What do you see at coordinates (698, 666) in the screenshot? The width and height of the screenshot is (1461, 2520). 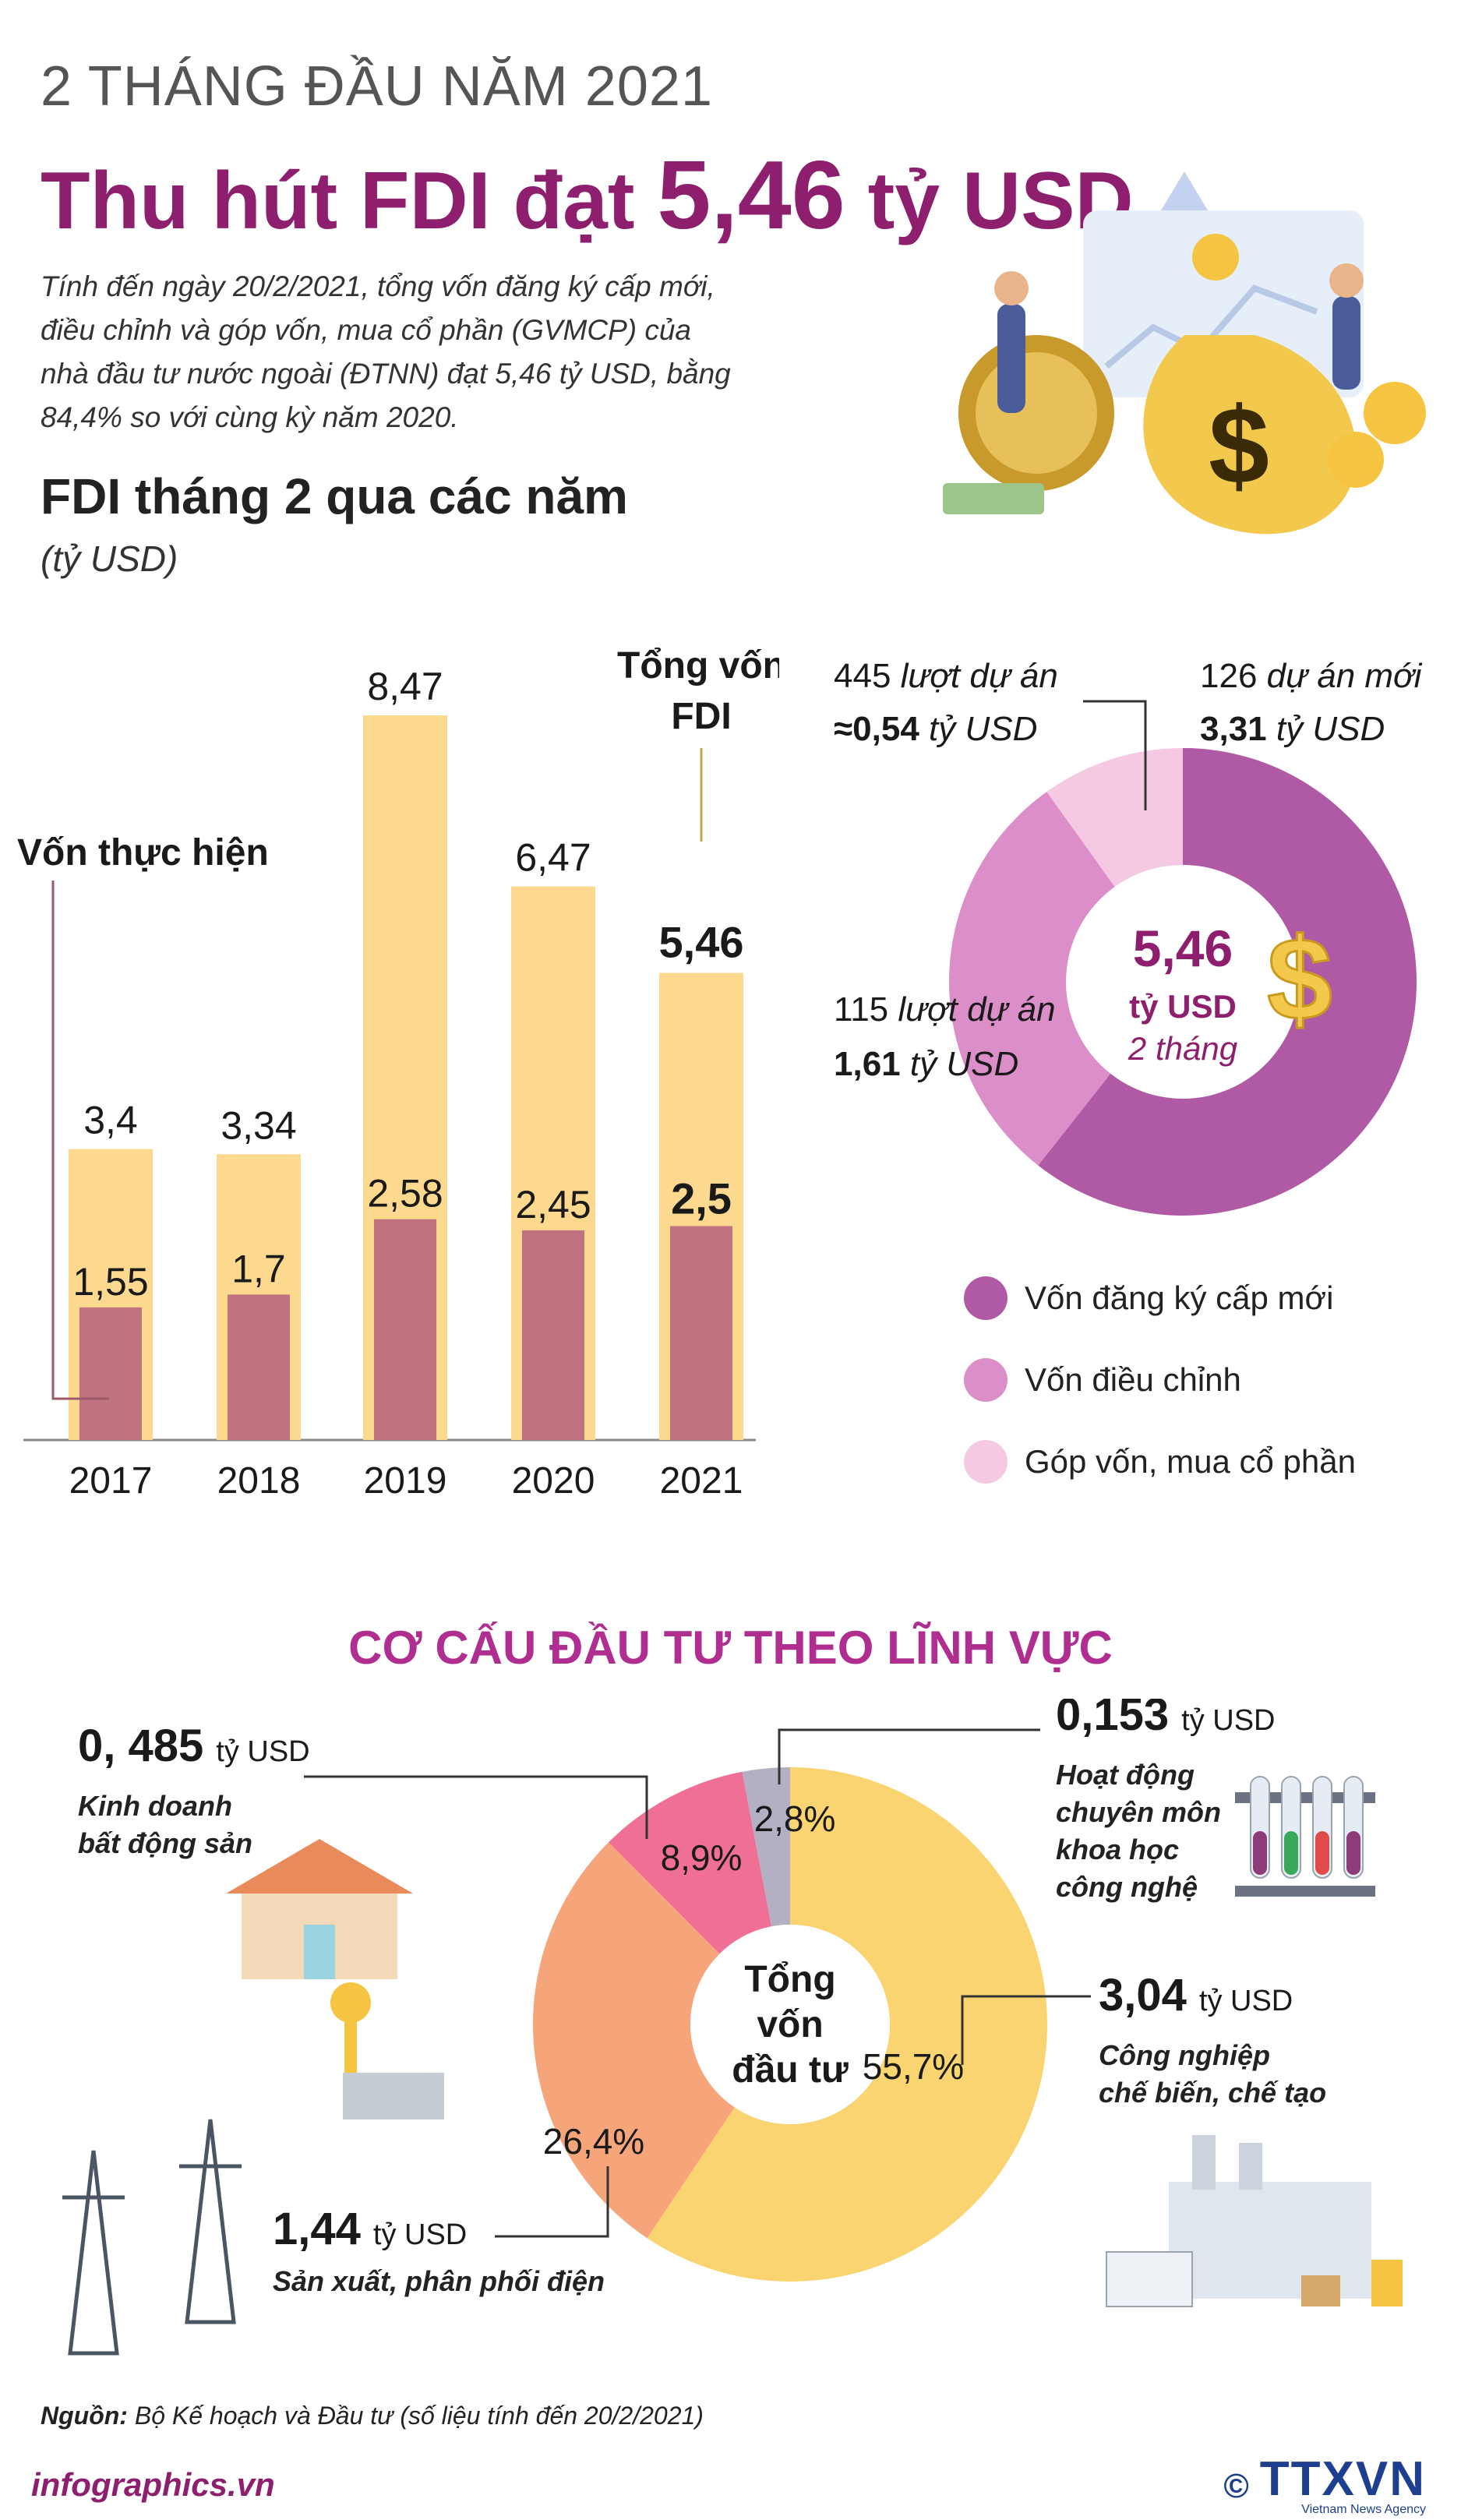 I see `annotation-total-line1: Tổng vốn` at bounding box center [698, 666].